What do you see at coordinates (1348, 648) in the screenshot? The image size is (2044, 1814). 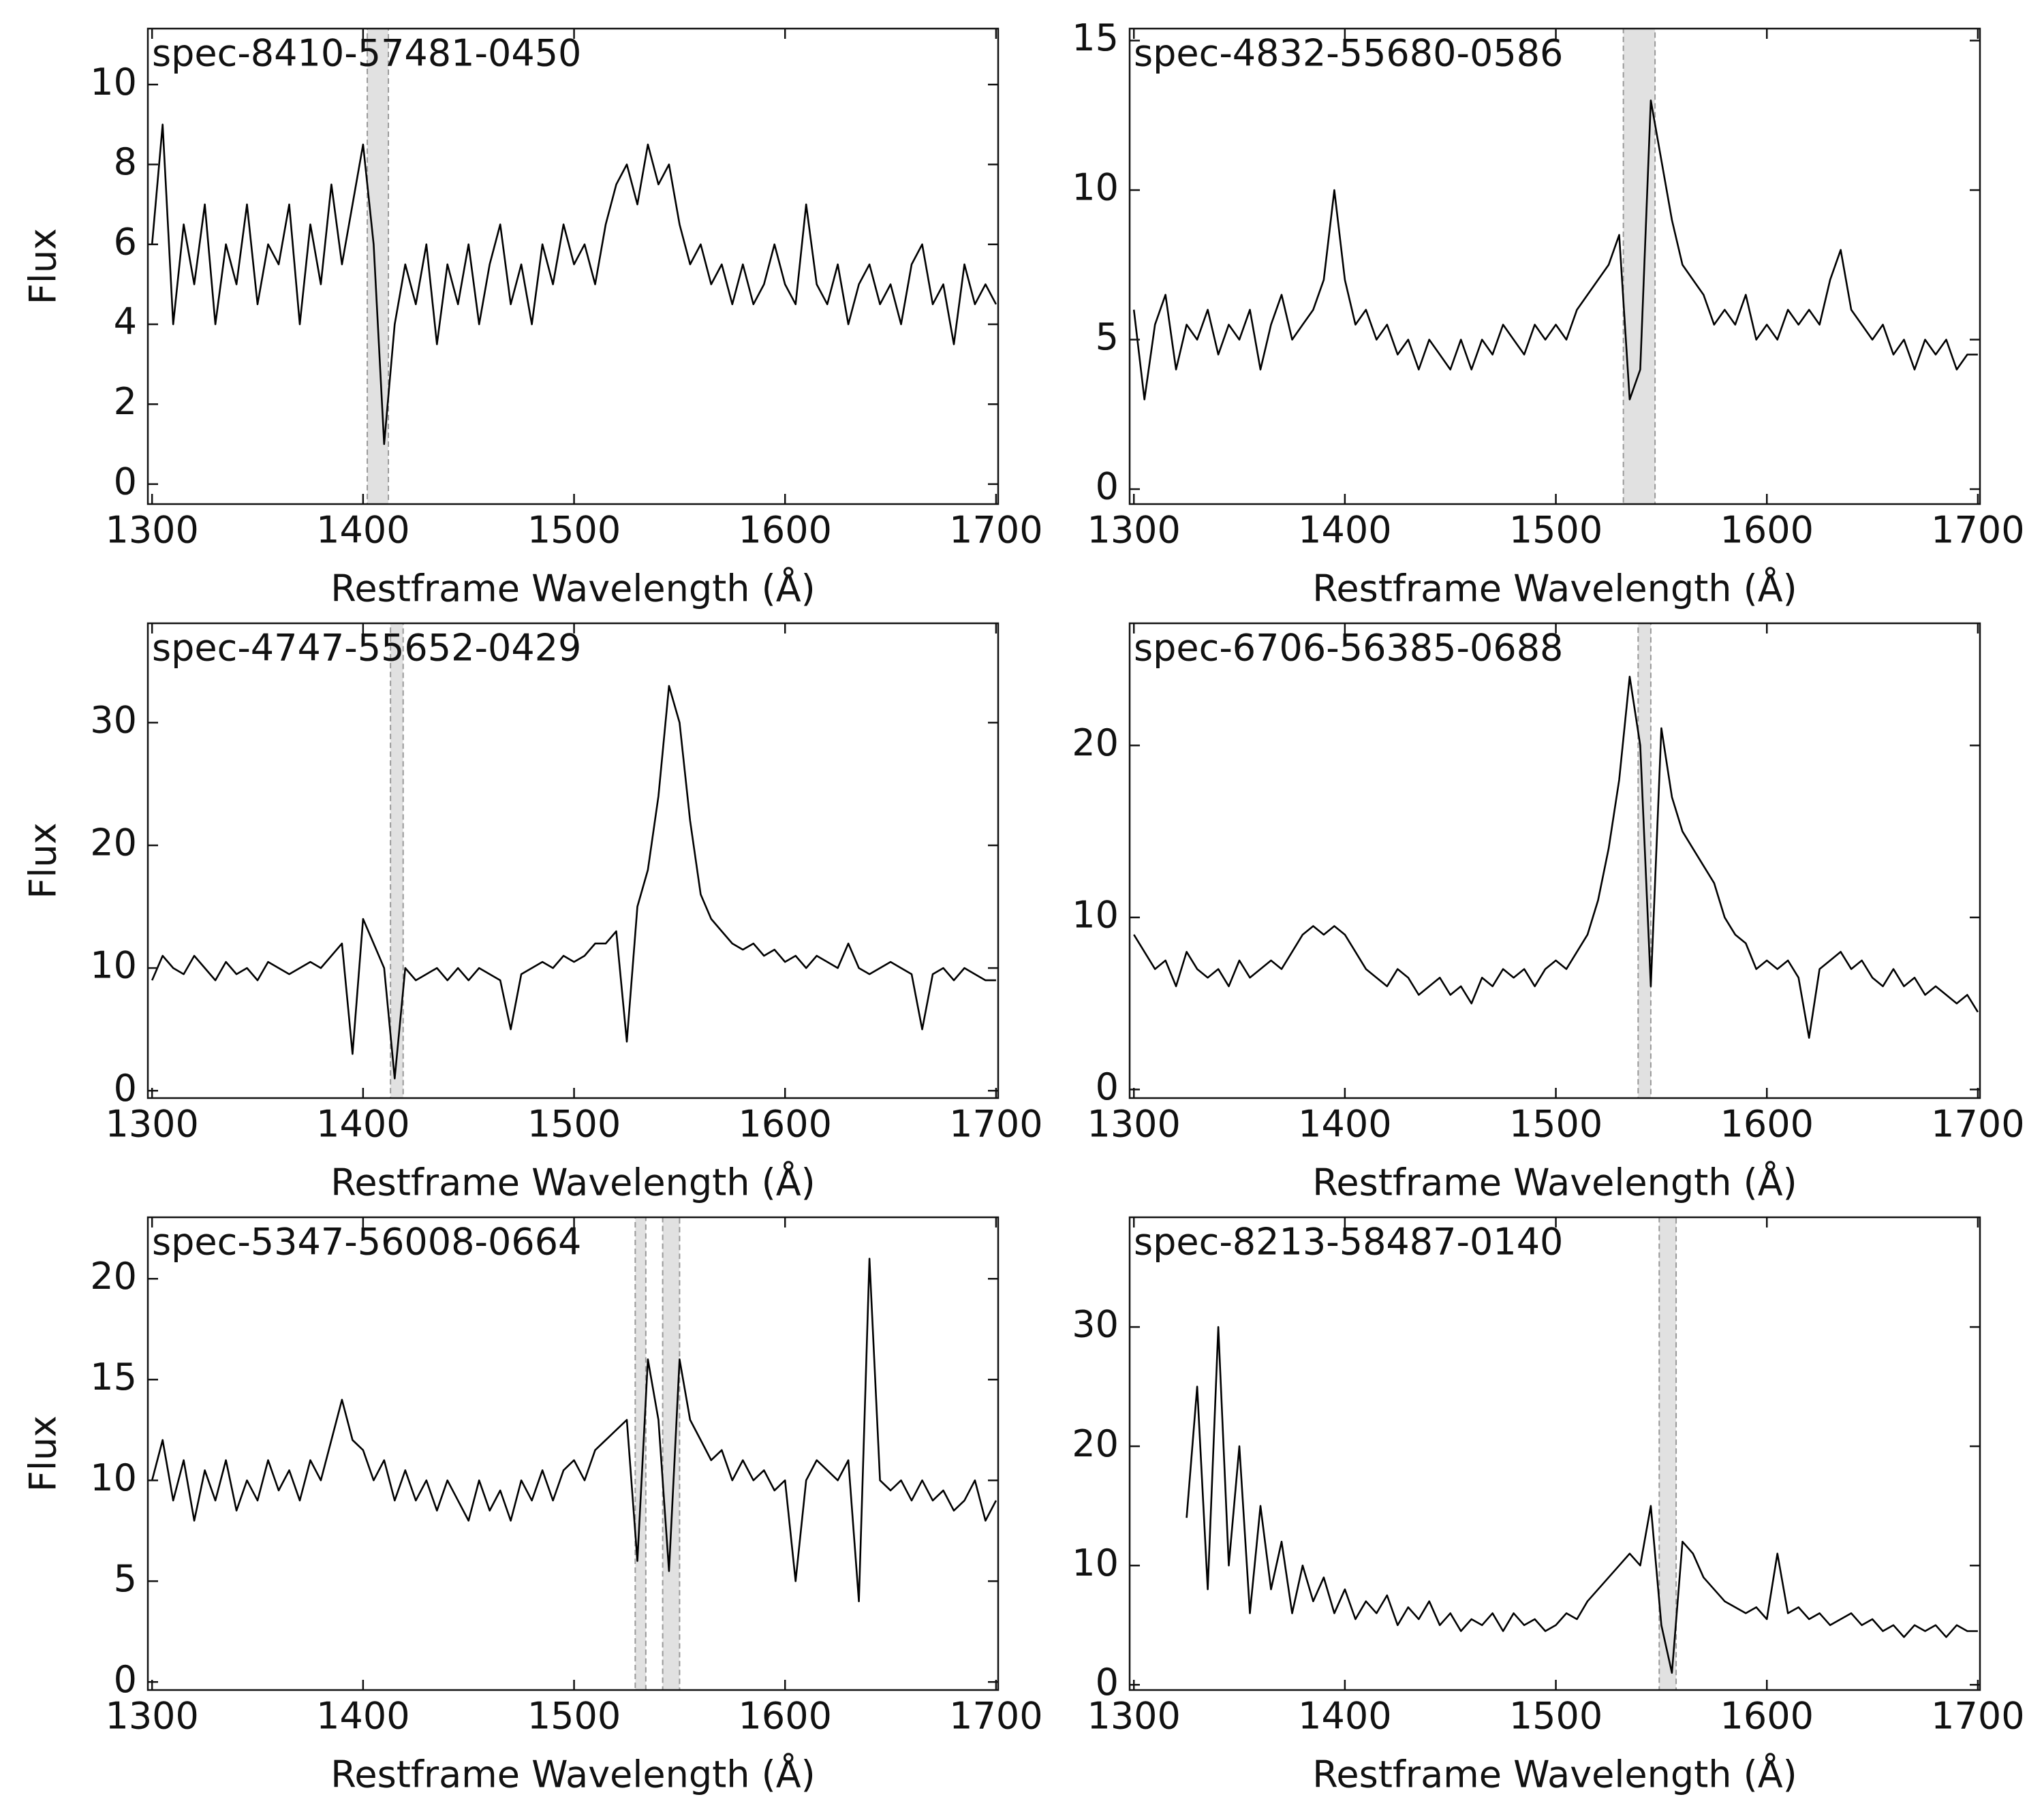 I see `panel-title: spec-6706-56385-0688` at bounding box center [1348, 648].